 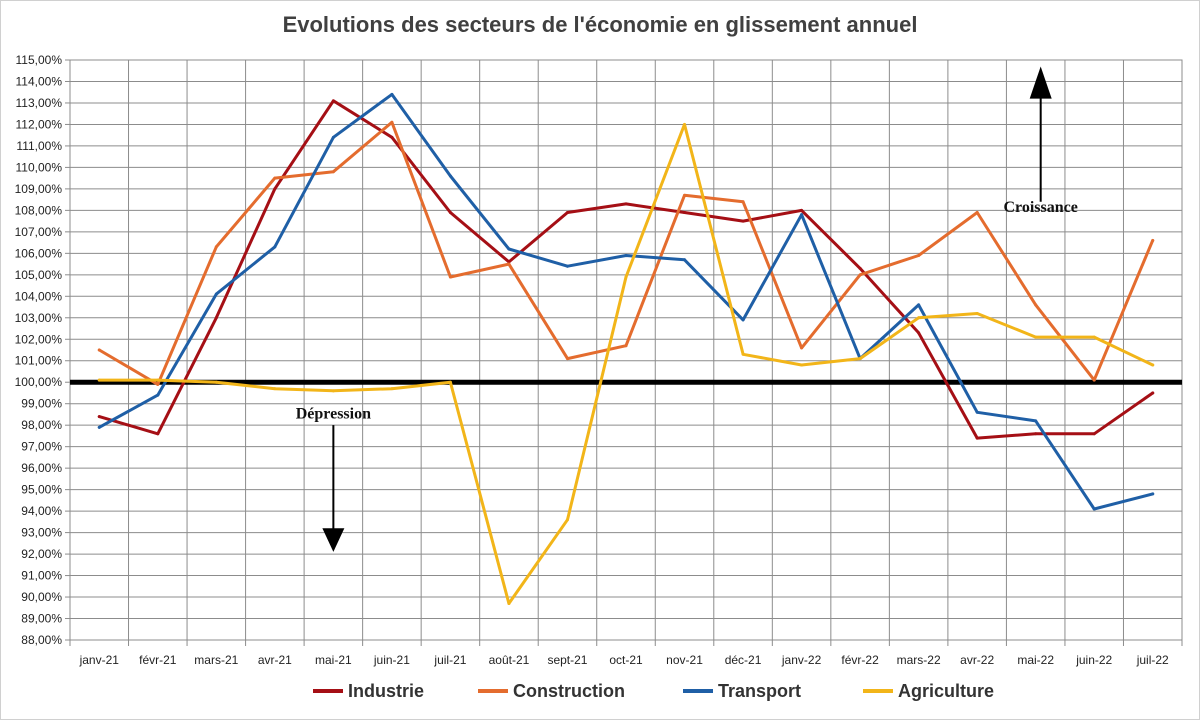 I want to click on x-tick-label: août-21, so click(x=509, y=660).